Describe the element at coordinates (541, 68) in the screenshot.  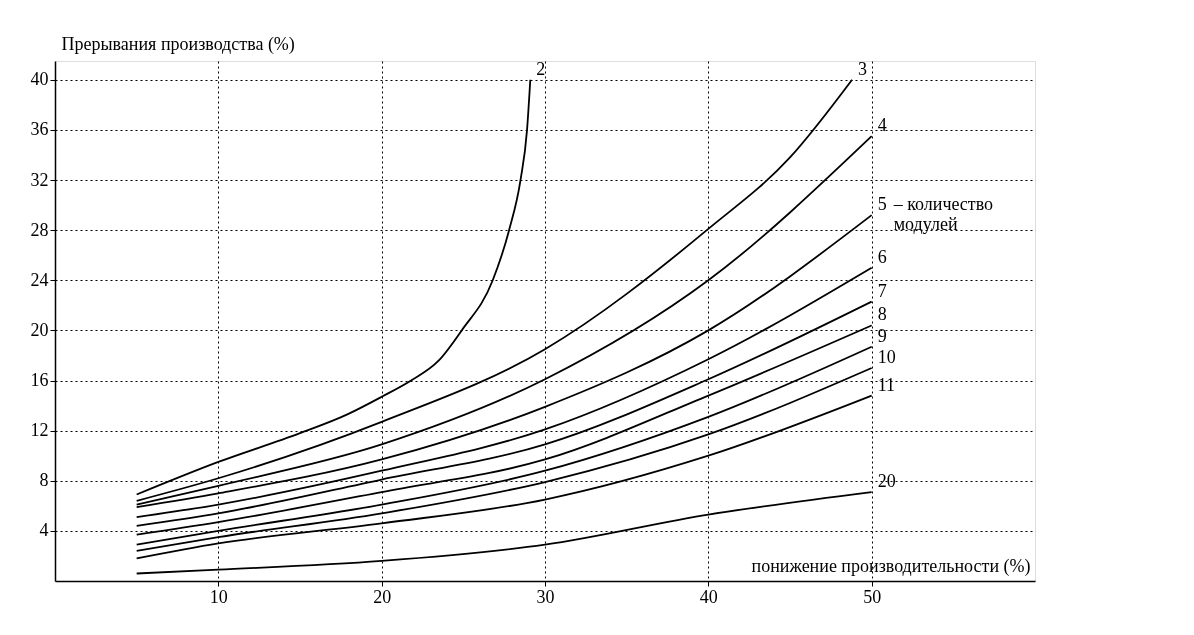
I see `series-label: 2` at that location.